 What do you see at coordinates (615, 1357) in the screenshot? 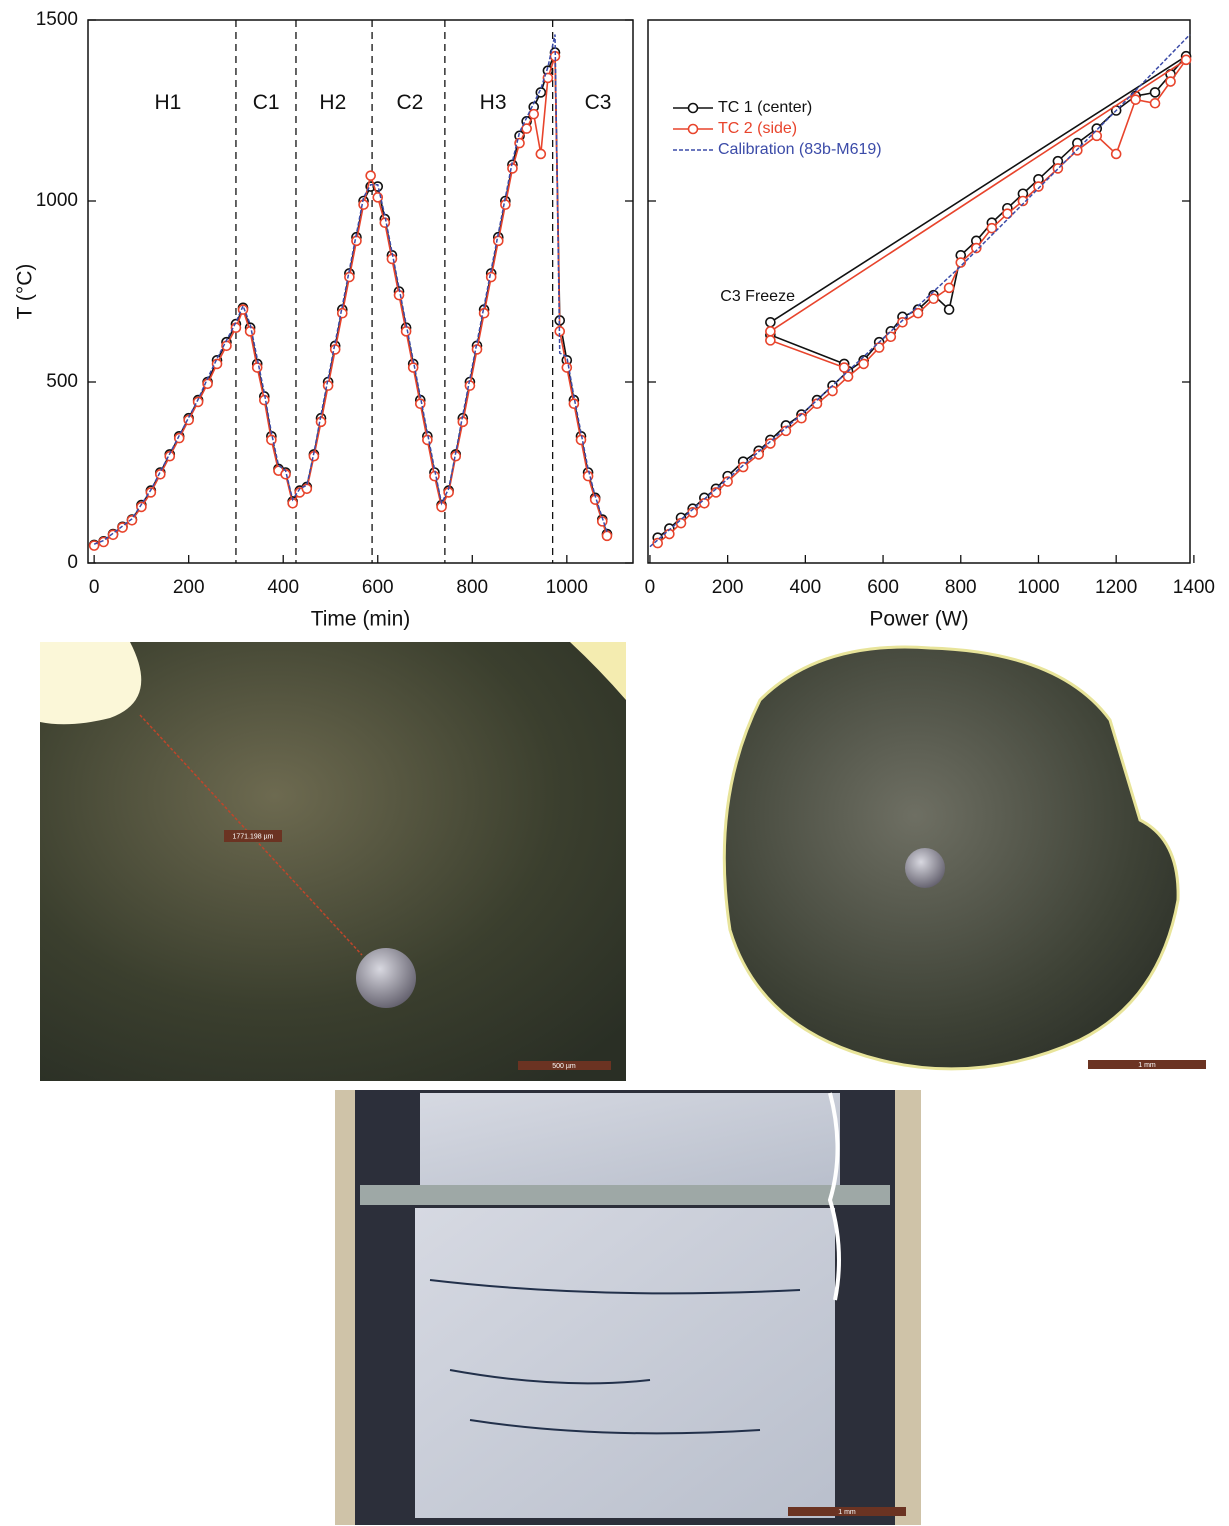
I see `cracks` at bounding box center [615, 1357].